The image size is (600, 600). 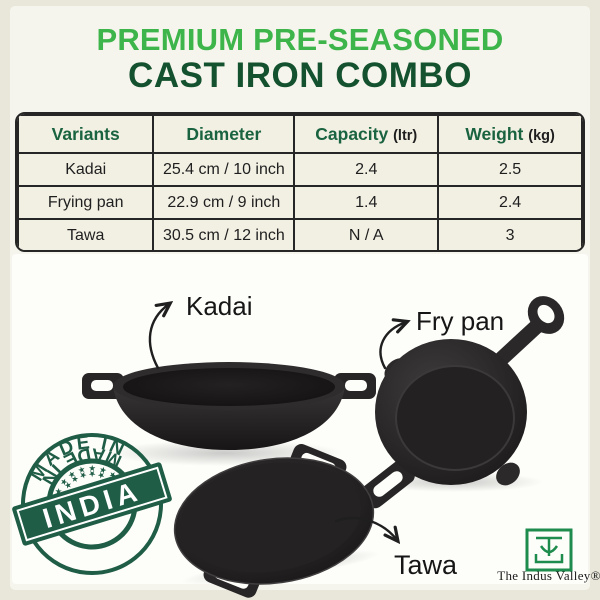 What do you see at coordinates (229, 387) in the screenshot?
I see `kadai-interior` at bounding box center [229, 387].